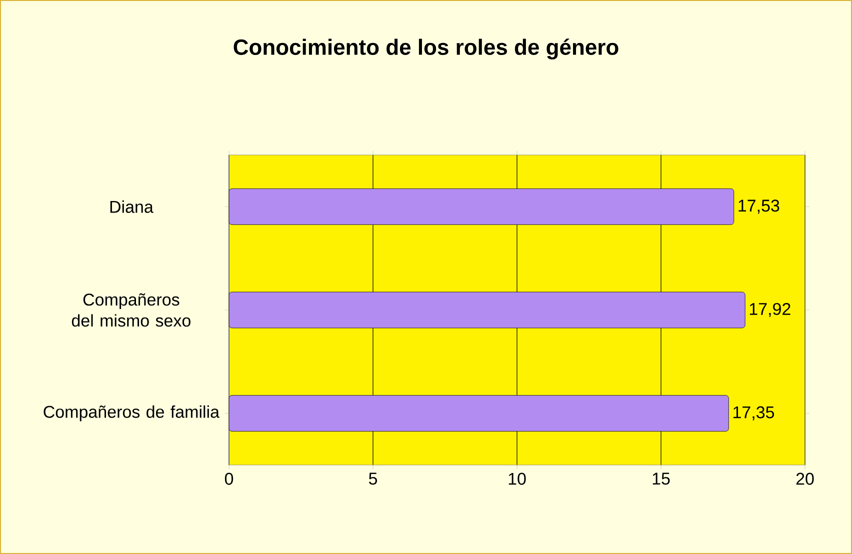 The width and height of the screenshot is (852, 554). Describe the element at coordinates (754, 413) in the screenshot. I see `data-label: 17,35` at that location.